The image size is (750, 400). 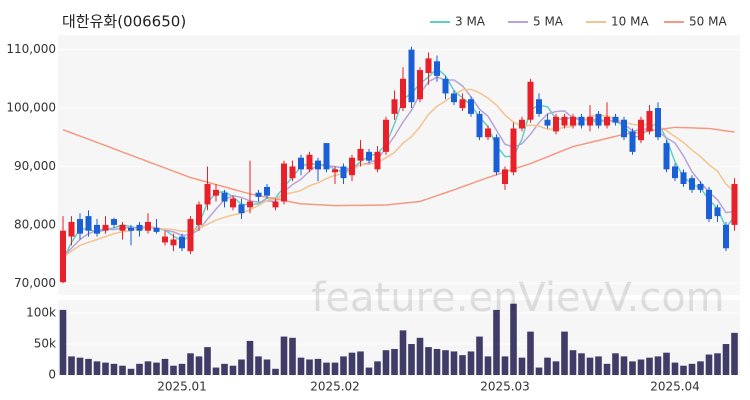 I want to click on legend-label: 10 MA, so click(x=630, y=22).